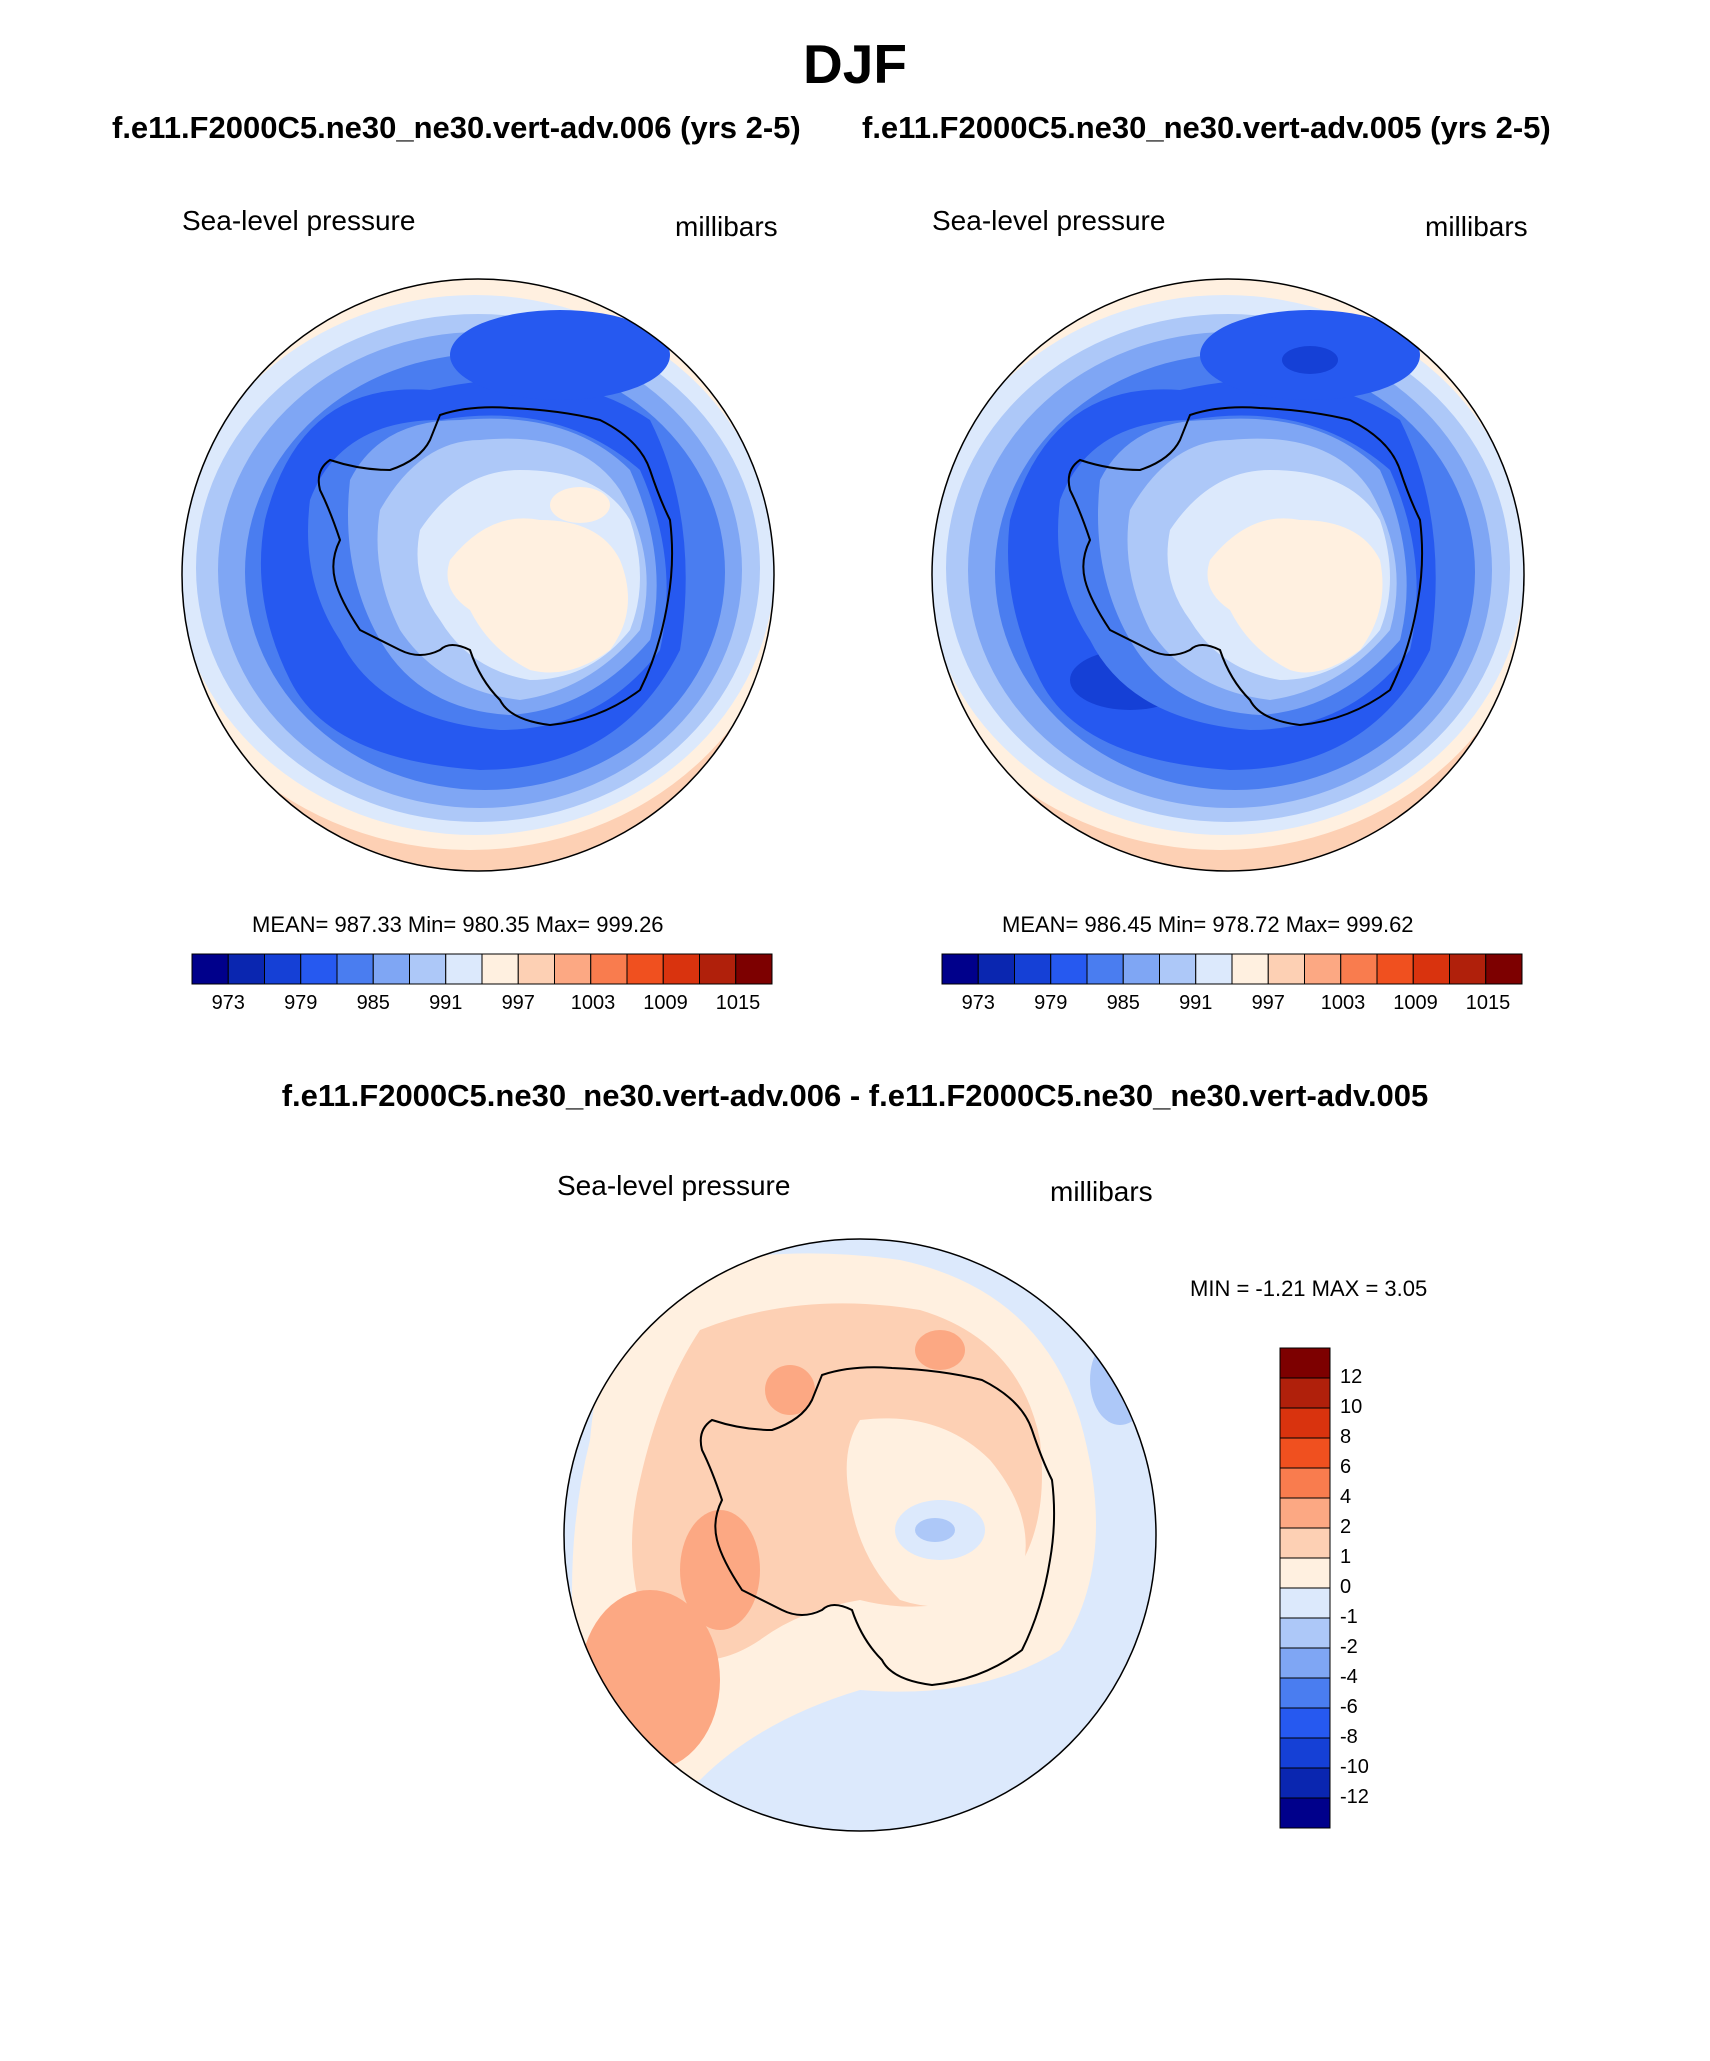 The image size is (1710, 2061). What do you see at coordinates (855, 64) in the screenshot?
I see `figure-title: DJF` at bounding box center [855, 64].